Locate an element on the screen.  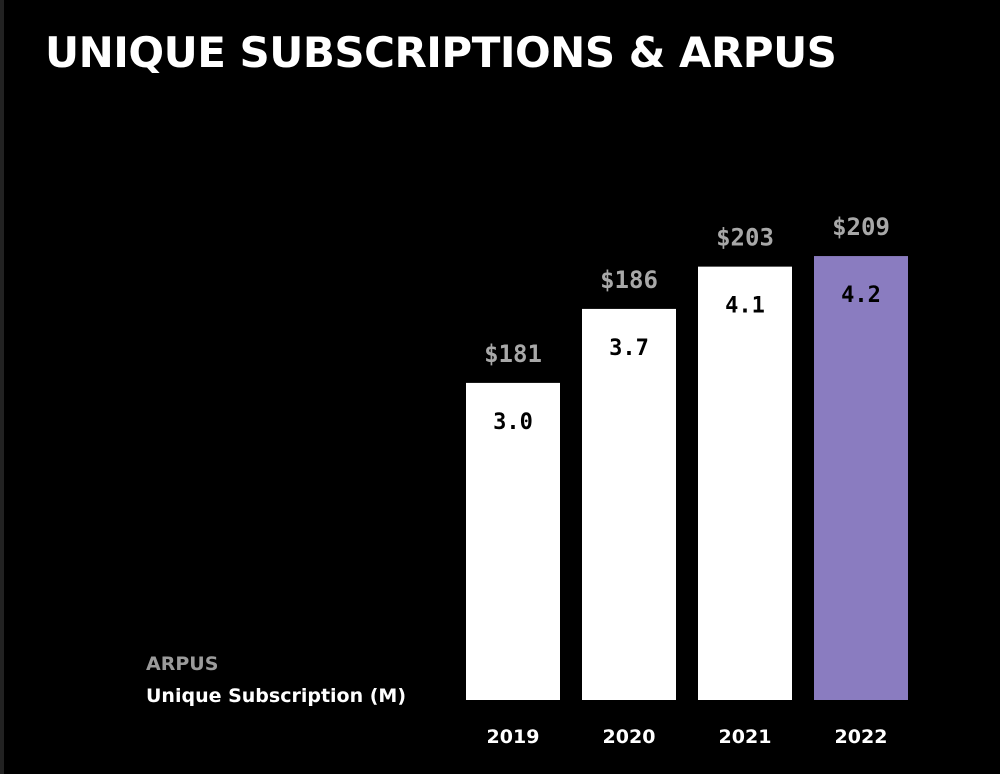
legend: ARPUS Unique Subscription (M) is located at coordinates (276, 680).